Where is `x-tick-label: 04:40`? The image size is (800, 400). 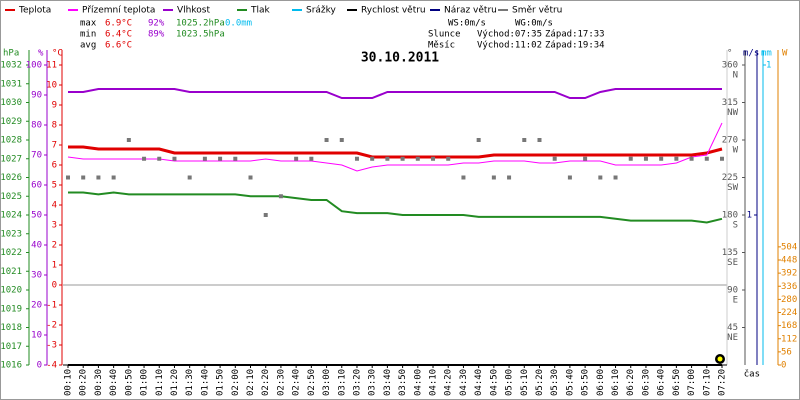 x-tick-label: 04:40 is located at coordinates (479, 382).